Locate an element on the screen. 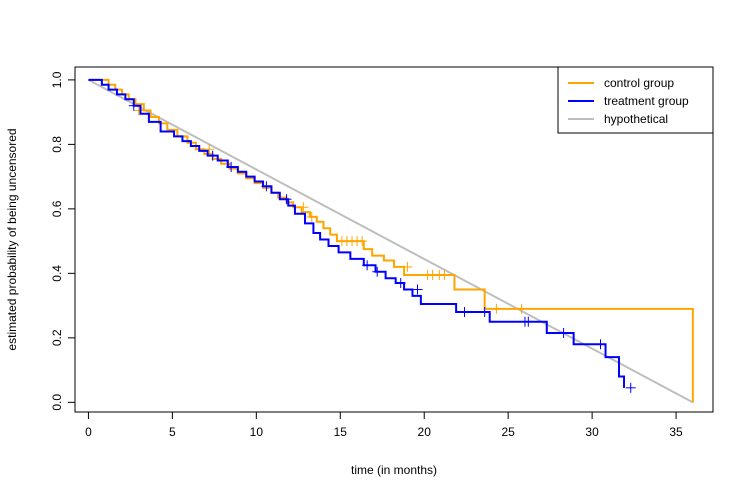  x-axis: 0 5 10 15 20 25 30 35 is located at coordinates (384, 425).